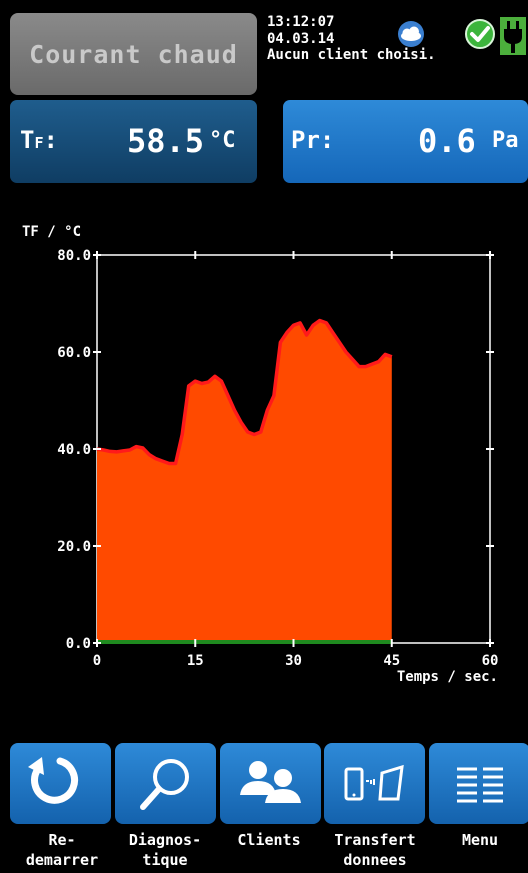  Describe the element at coordinates (165, 860) in the screenshot. I see `diagnostique-label-line2: tique` at that location.